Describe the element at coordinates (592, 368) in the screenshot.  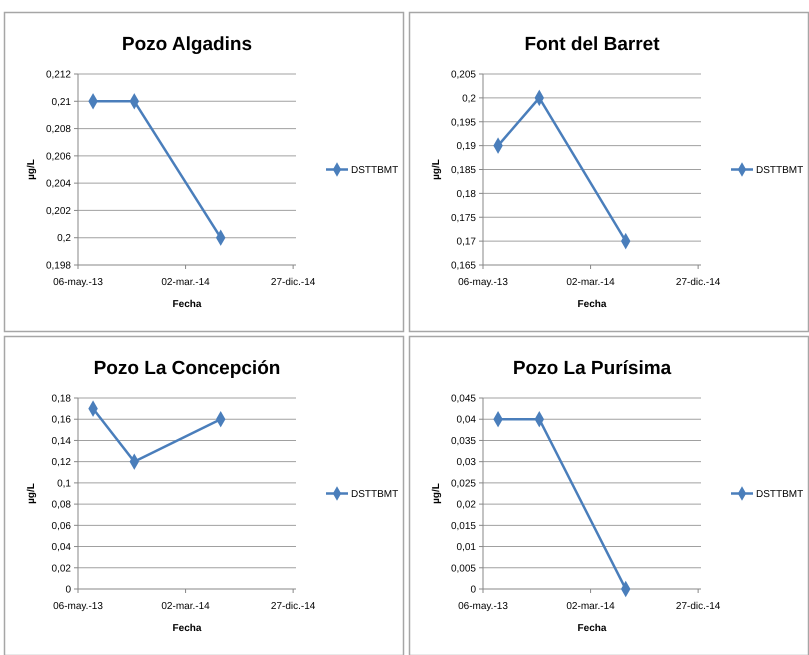
I see `chart-title: Pozo La Purísima` at that location.